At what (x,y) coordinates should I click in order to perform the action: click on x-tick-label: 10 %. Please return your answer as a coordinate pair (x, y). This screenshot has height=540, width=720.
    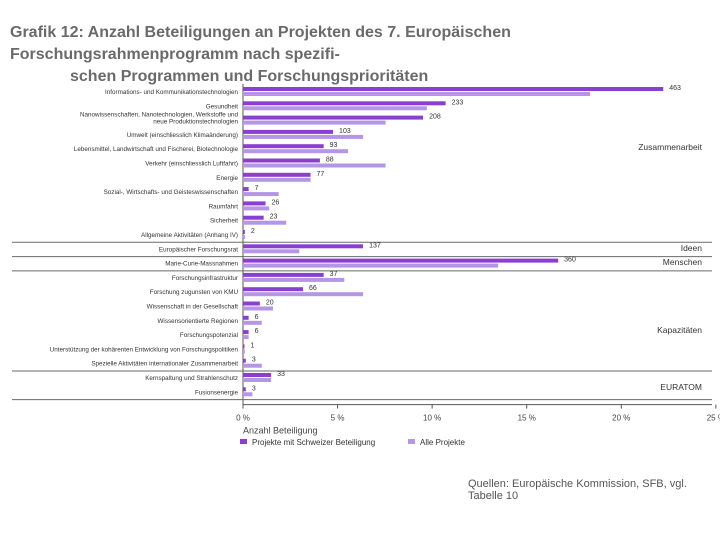
    Looking at the image, I should click on (432, 418).